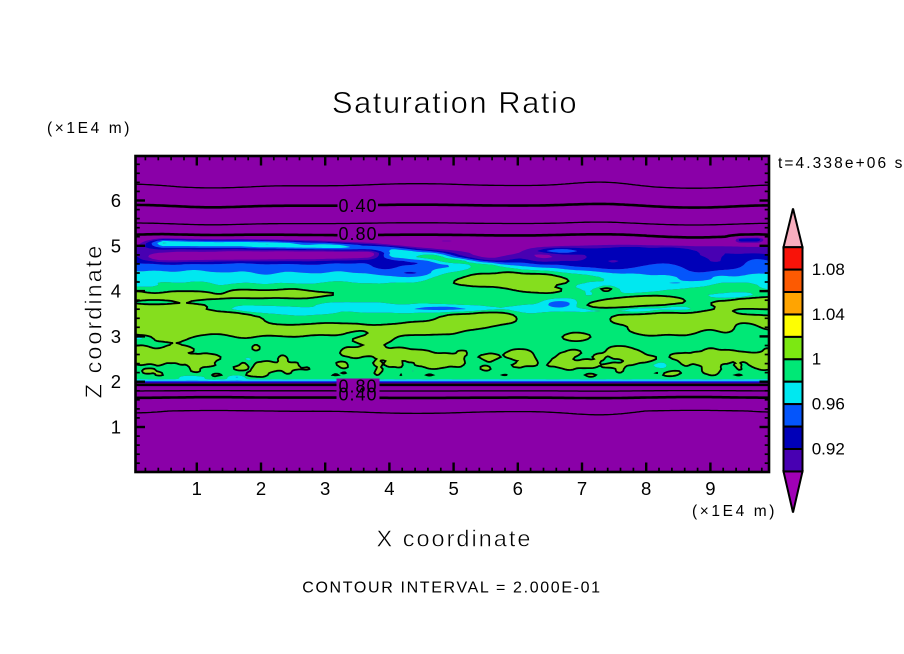  What do you see at coordinates (828, 403) in the screenshot?
I see `svg-text: 0.96` at bounding box center [828, 403].